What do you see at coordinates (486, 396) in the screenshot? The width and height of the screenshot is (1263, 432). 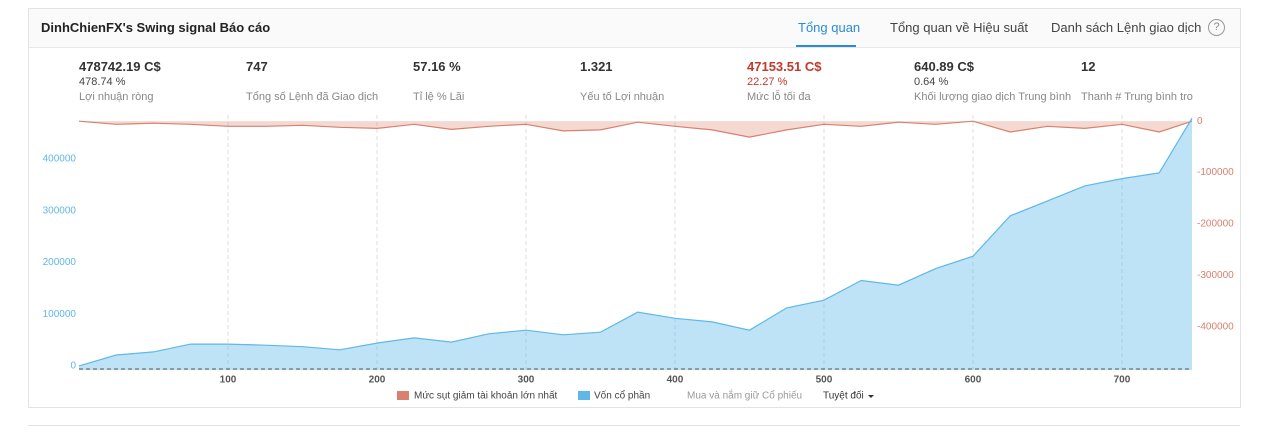 I see `legend-label: Mức sụt giảm tài khoản lớn nhất` at bounding box center [486, 396].